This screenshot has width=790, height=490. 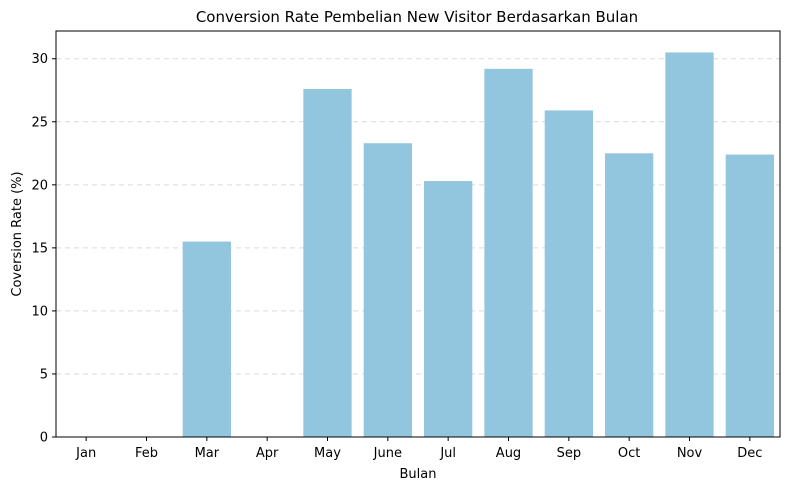 What do you see at coordinates (690, 453) in the screenshot?
I see `x-tick-label: Nov` at bounding box center [690, 453].